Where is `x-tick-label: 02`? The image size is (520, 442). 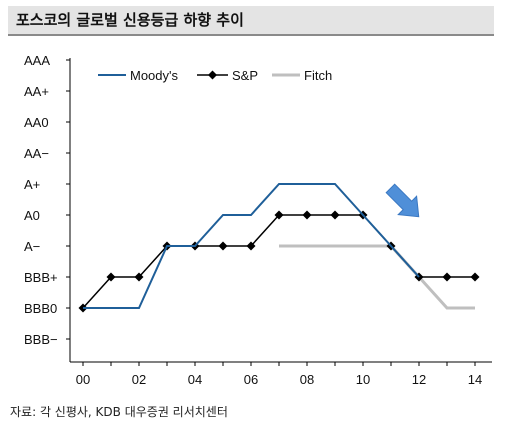
x-tick-label: 02 is located at coordinates (139, 379).